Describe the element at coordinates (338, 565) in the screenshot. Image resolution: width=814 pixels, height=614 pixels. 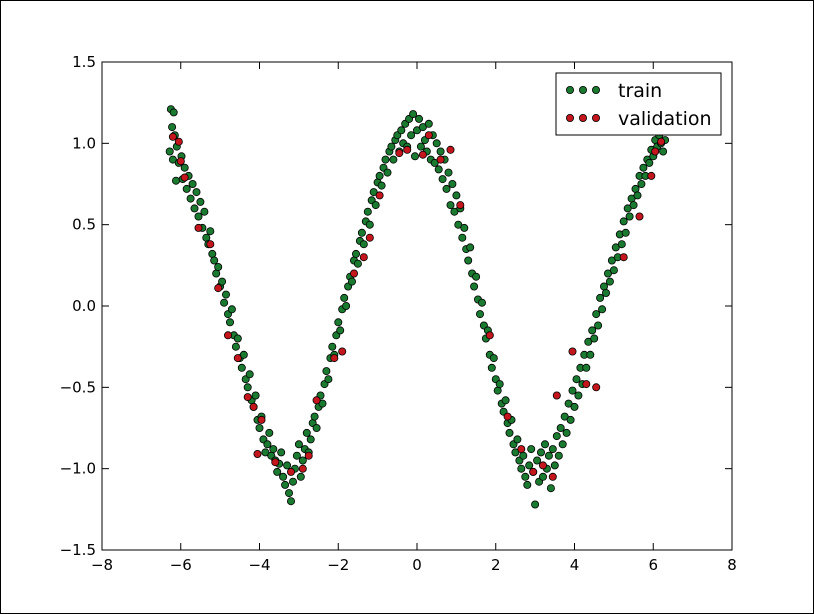
I see `x-tick-label: −2` at that location.